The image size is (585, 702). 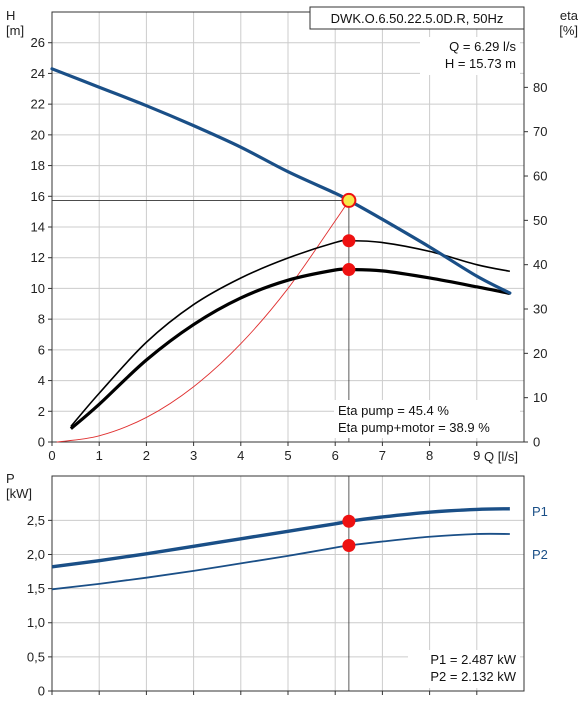 What do you see at coordinates (10, 478) in the screenshot?
I see `power-axis-name: P` at bounding box center [10, 478].